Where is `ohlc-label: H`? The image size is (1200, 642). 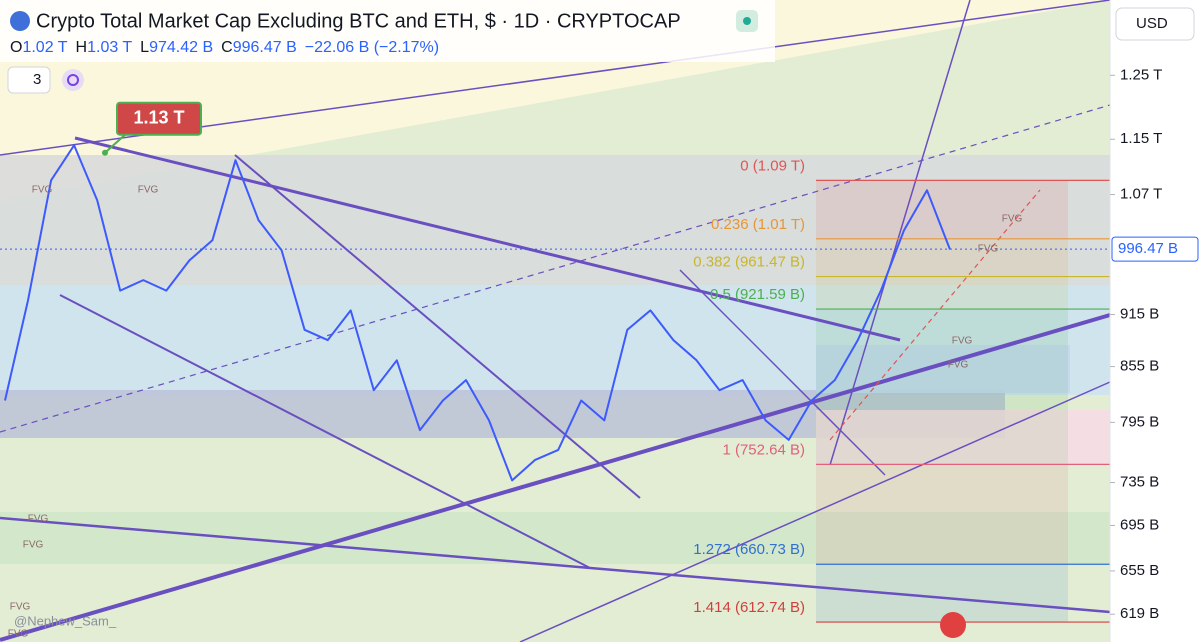
ohlc-label: H is located at coordinates (82, 47).